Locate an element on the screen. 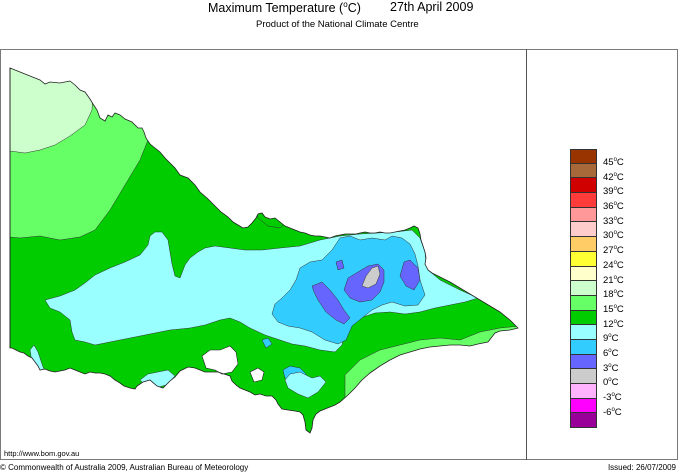 This screenshot has width=680, height=474. legend-row: 27oC is located at coordinates (610, 246).